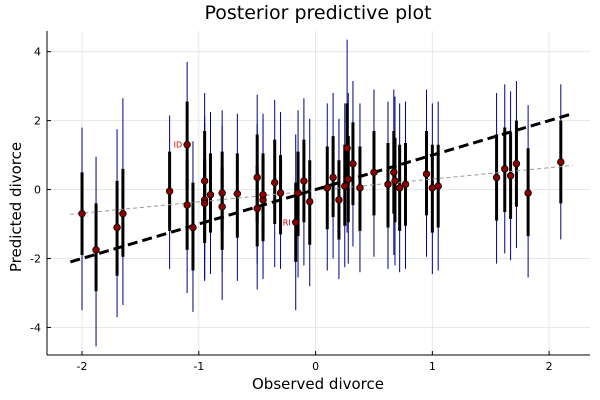 The width and height of the screenshot is (600, 400). What do you see at coordinates (37, 52) in the screenshot?
I see `y-tick-label: 4` at bounding box center [37, 52].